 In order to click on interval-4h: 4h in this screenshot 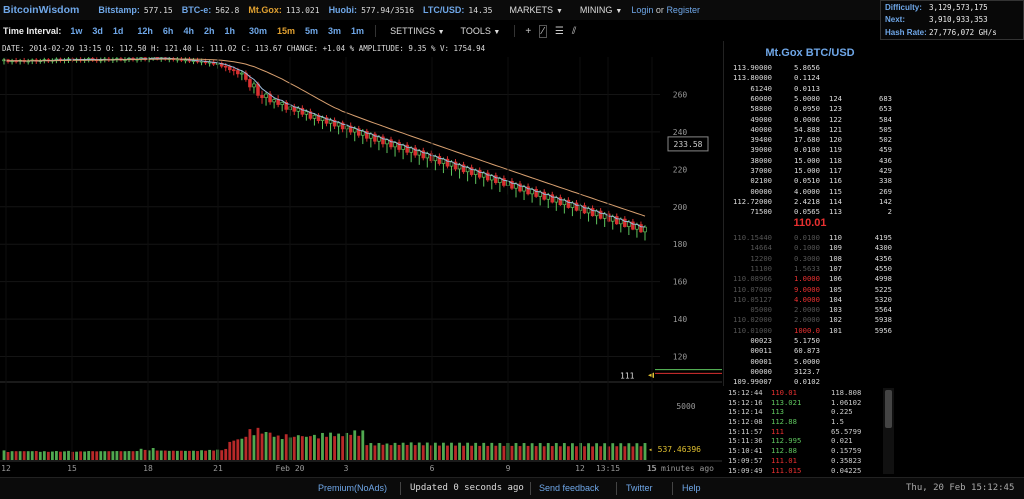, I will do `click(188, 31)`.